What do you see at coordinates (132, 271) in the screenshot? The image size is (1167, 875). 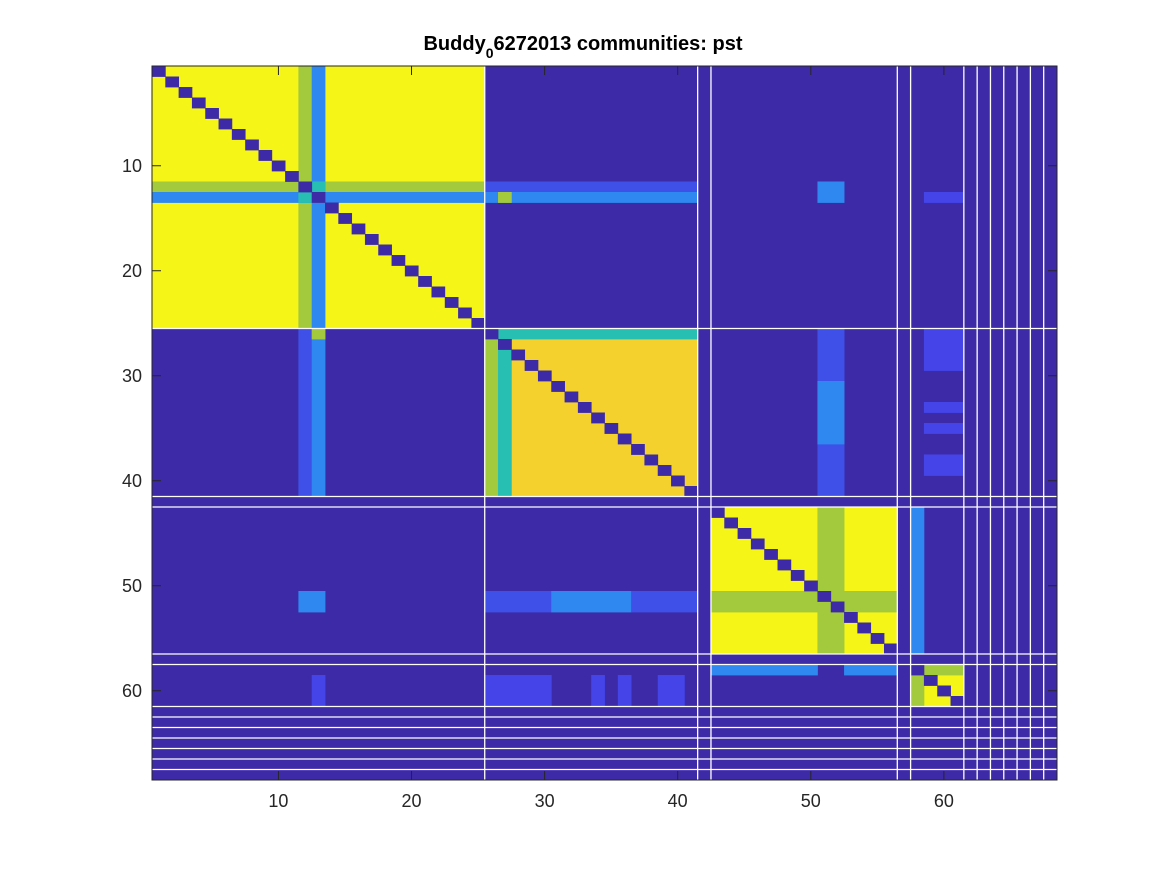 I see `y-tick-label-20: 20` at bounding box center [132, 271].